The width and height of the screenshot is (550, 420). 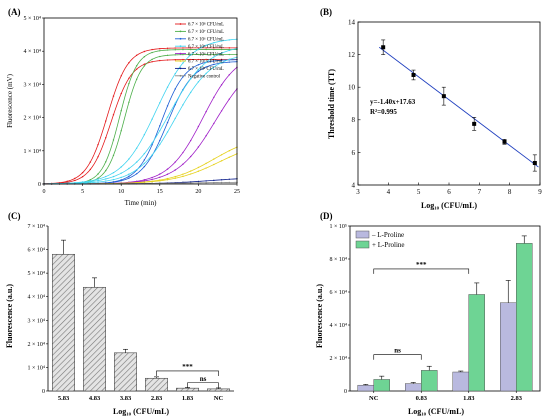 What do you see at coordinates (354, 185) in the screenshot?
I see `y-tick-label: 4` at bounding box center [354, 185].